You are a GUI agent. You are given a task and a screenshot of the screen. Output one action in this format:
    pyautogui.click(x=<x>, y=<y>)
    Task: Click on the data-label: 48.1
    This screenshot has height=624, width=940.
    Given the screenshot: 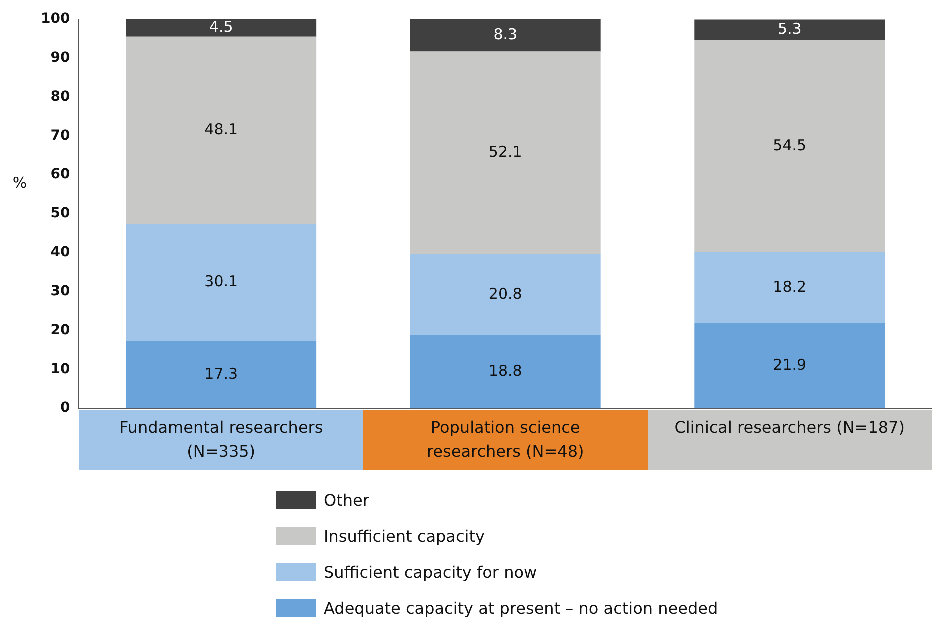 What is the action you would take?
    pyautogui.click(x=221, y=129)
    